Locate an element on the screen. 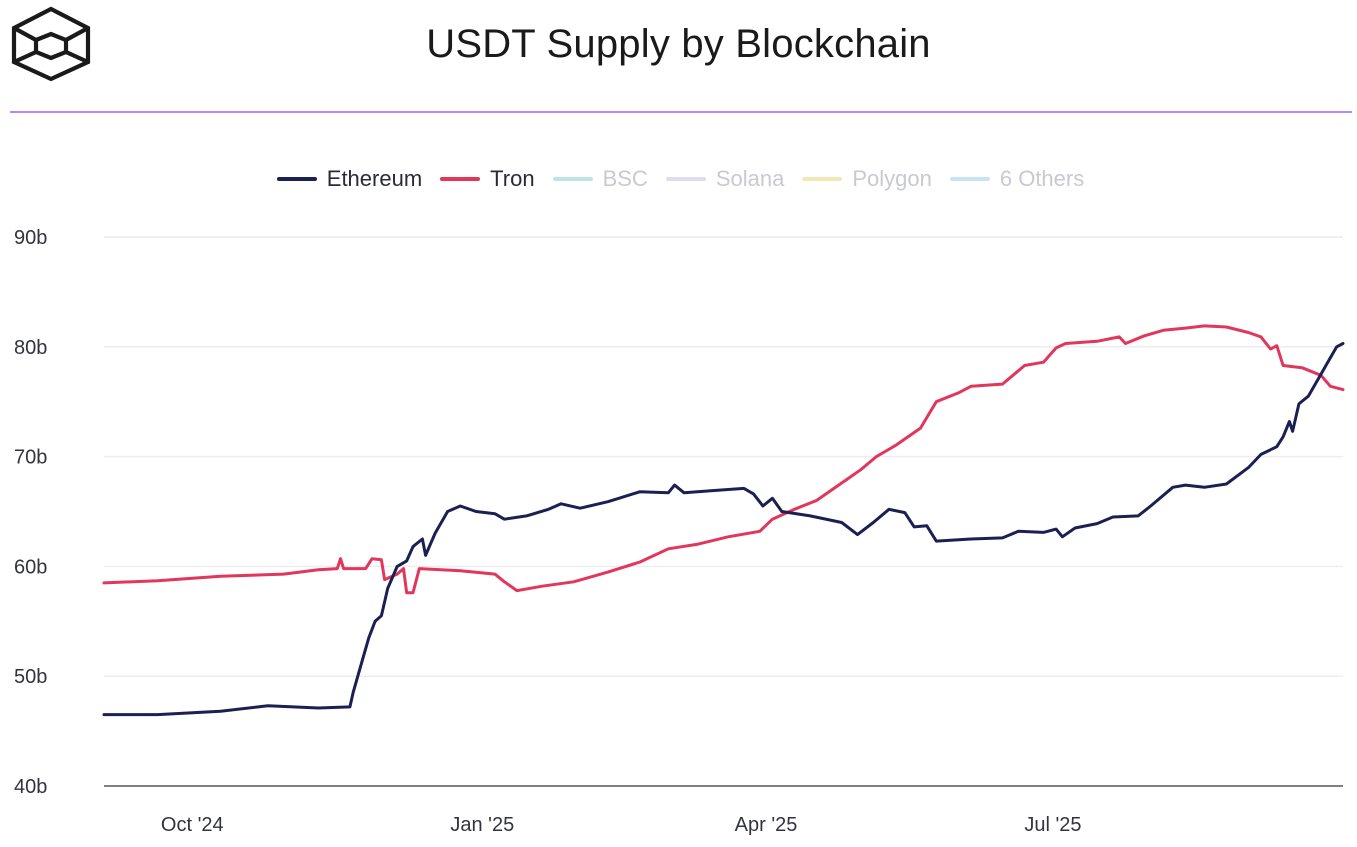 This screenshot has width=1357, height=847. legend-item-polygon: Polygon is located at coordinates (865, 179).